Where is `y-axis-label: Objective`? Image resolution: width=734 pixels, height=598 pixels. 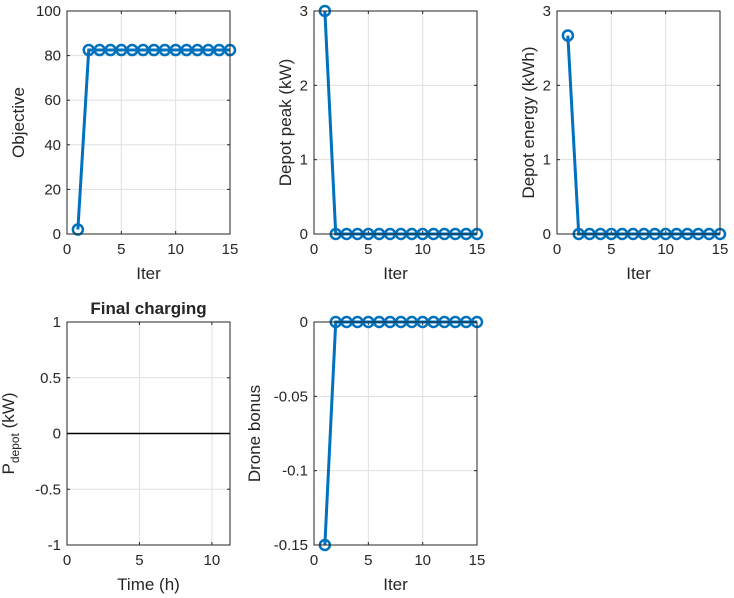 y-axis-label: Objective is located at coordinates (18, 122).